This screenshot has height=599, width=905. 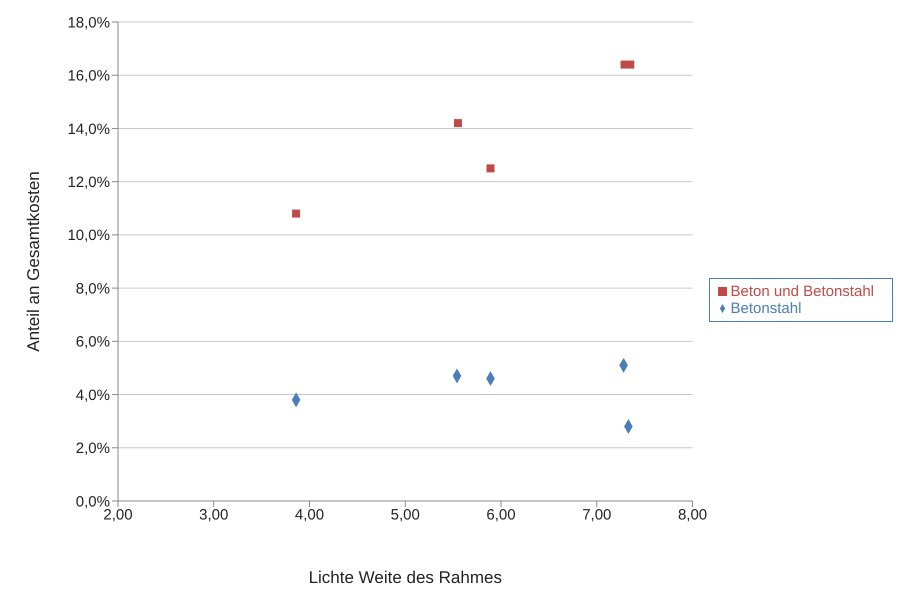 What do you see at coordinates (766, 308) in the screenshot?
I see `legend-label: Betonstahl` at bounding box center [766, 308].